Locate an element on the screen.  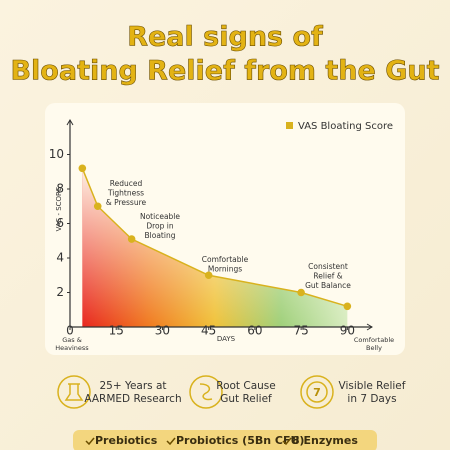
flask is located at coordinates (74, 392).